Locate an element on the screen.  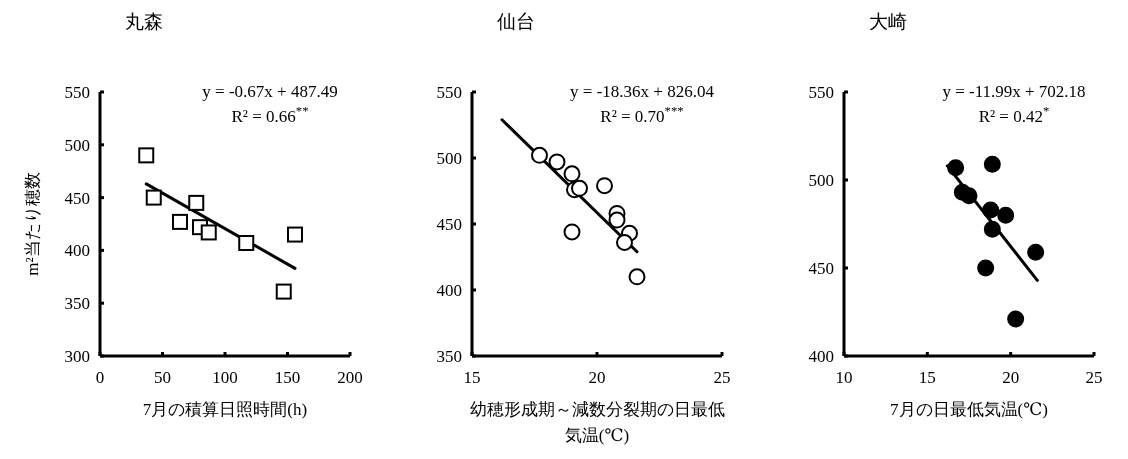
annotation: y = -11.99x + 702.18 is located at coordinates (1014, 91).